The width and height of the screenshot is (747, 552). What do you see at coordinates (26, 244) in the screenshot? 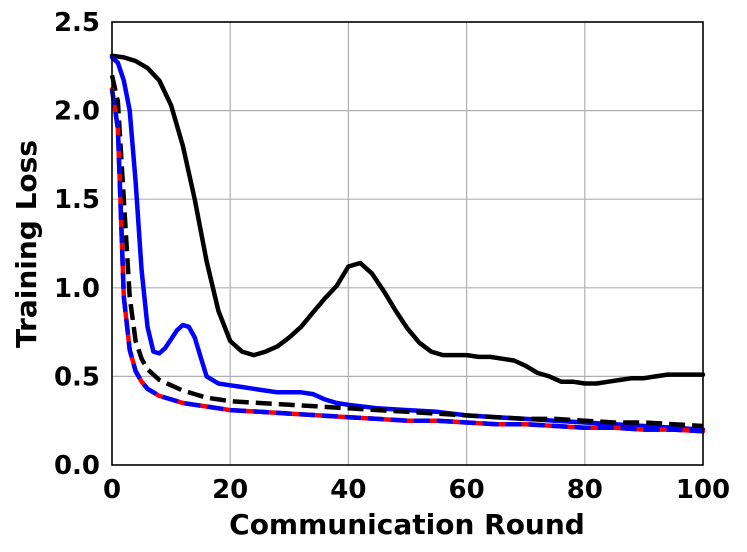
I see `y-axis-label: Training Loss` at bounding box center [26, 244].